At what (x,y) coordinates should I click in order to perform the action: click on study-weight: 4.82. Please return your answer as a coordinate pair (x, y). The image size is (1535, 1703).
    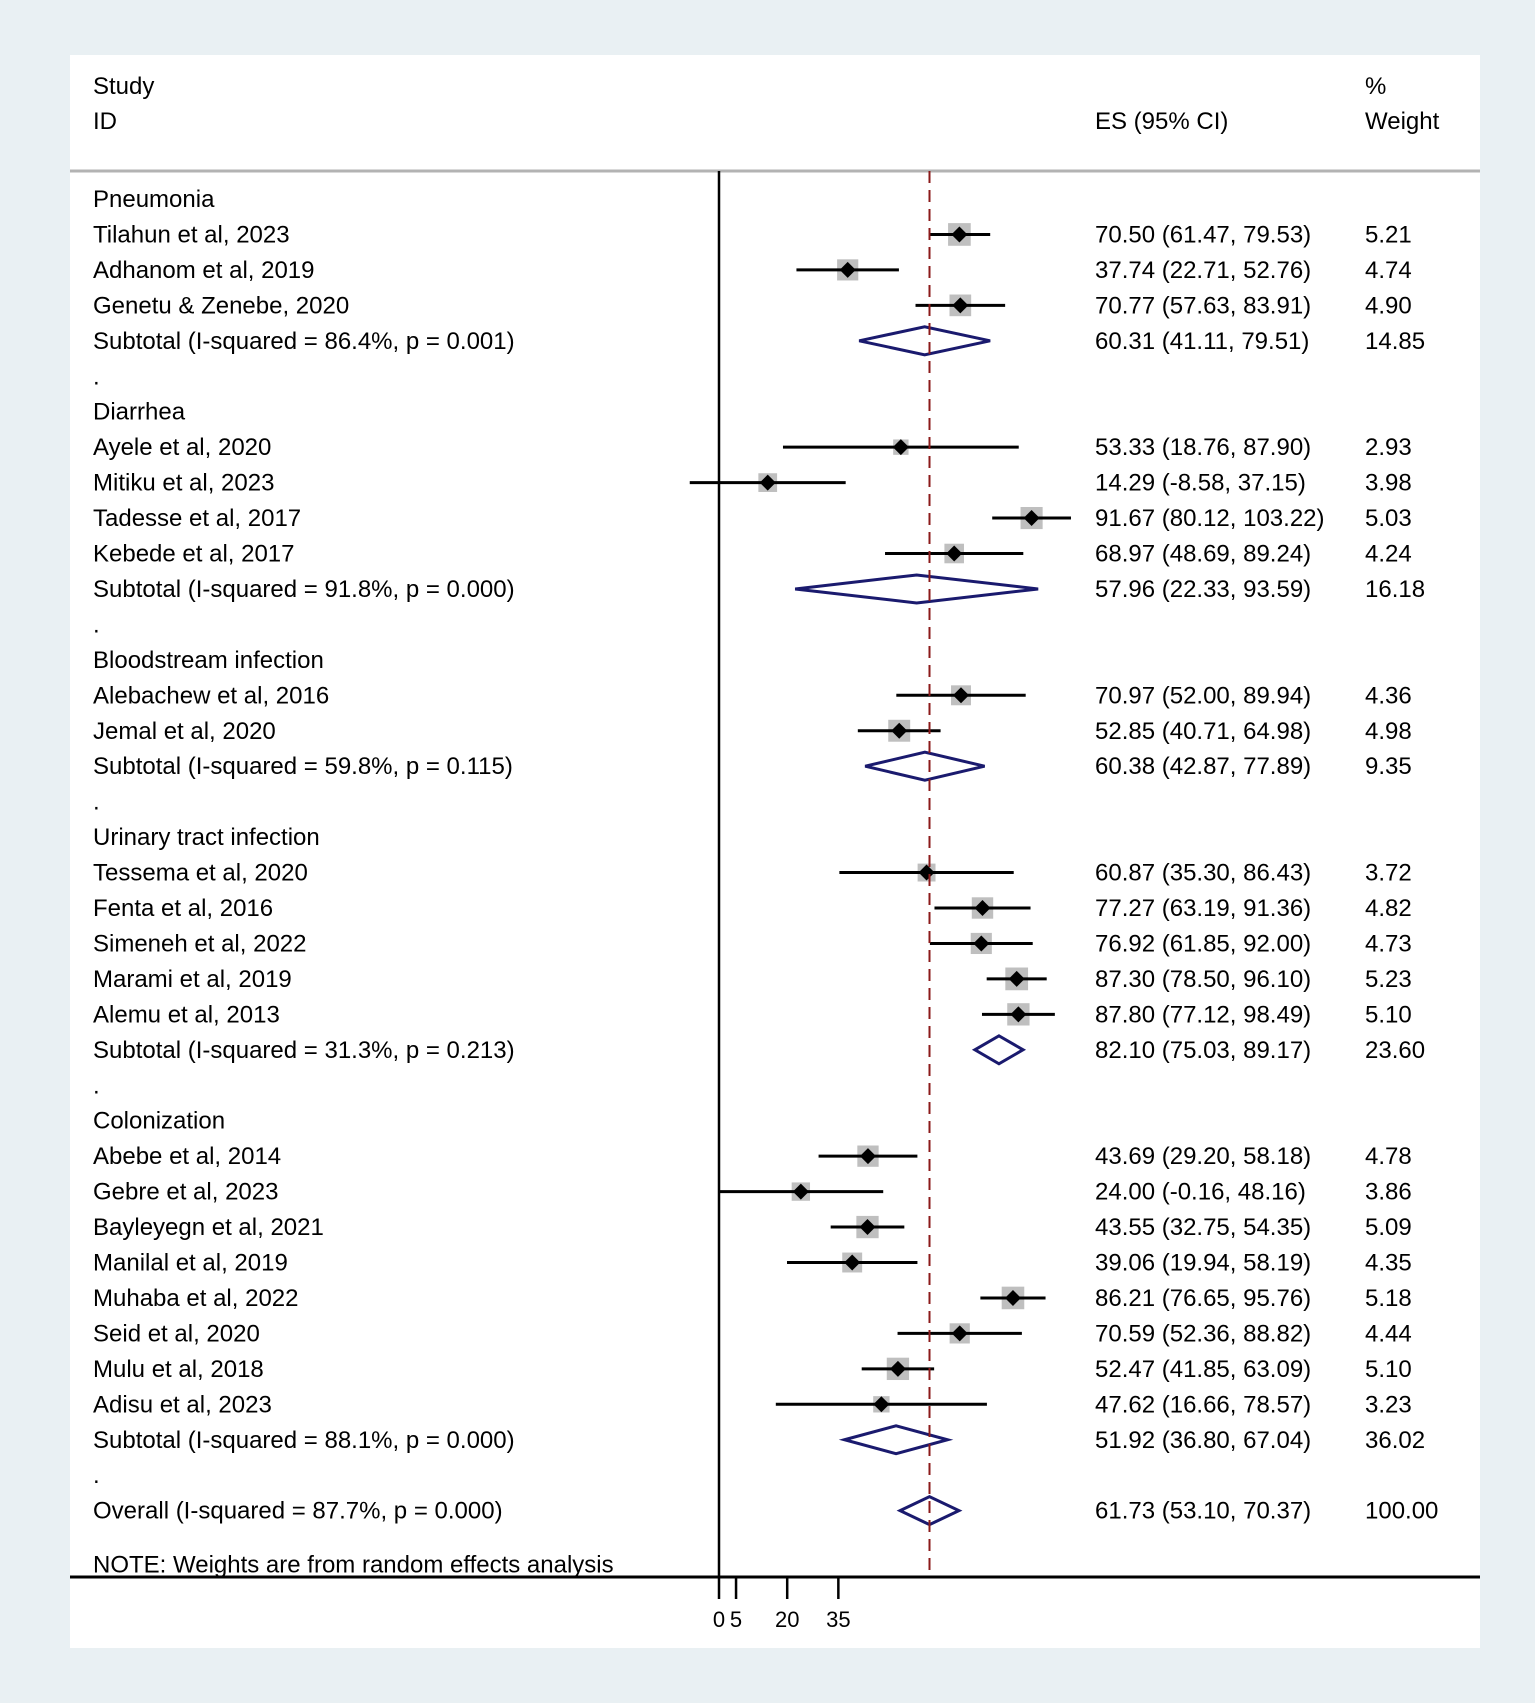
    Looking at the image, I should click on (1388, 908).